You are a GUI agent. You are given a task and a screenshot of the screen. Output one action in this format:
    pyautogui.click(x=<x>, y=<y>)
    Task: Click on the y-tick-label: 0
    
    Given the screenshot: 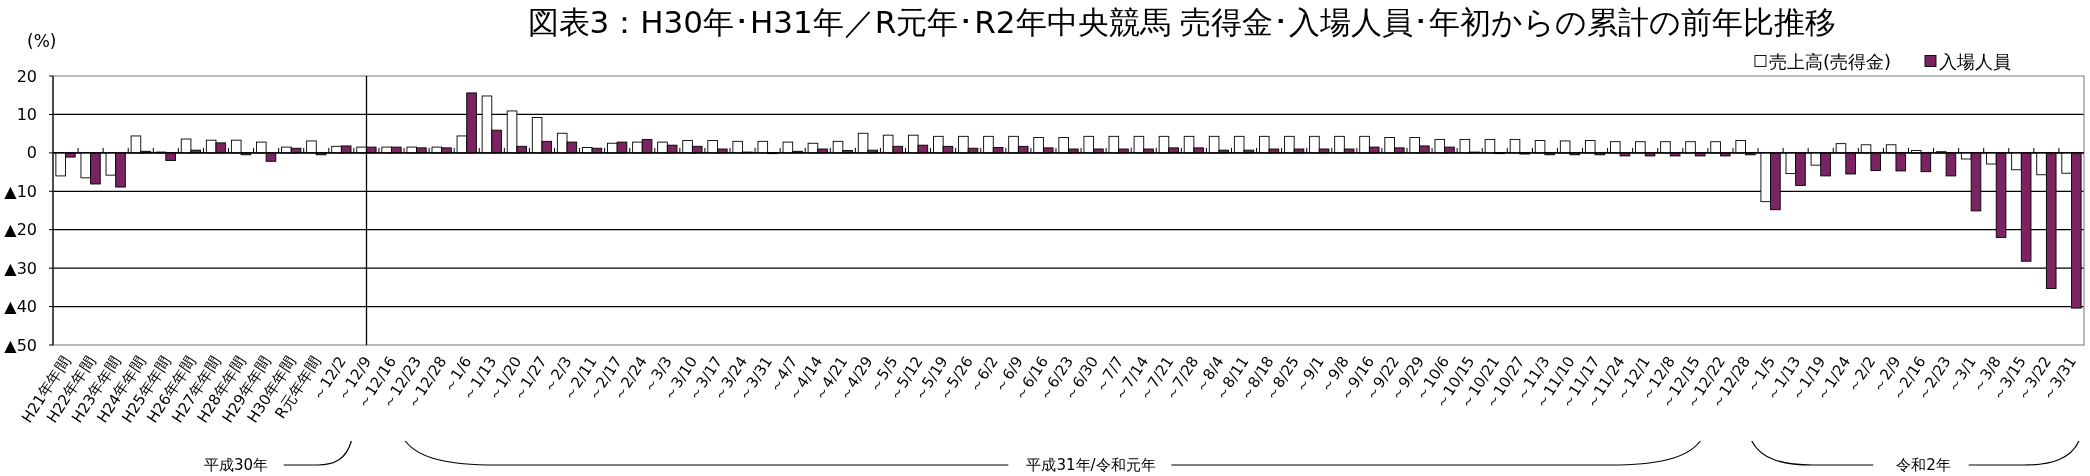 What is the action you would take?
    pyautogui.click(x=31, y=153)
    